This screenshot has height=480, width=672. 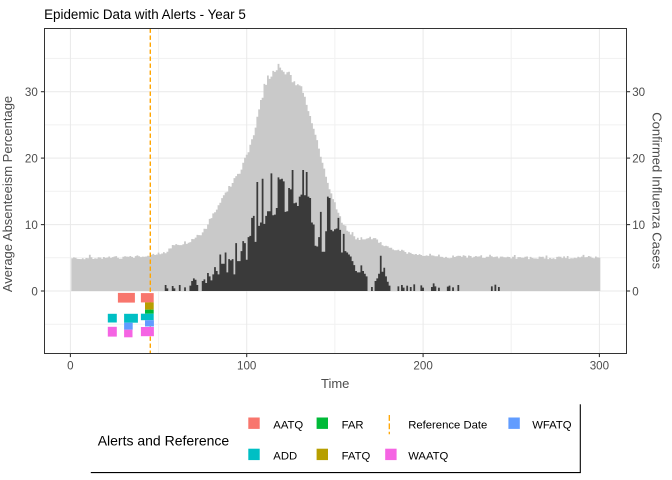 I want to click on svg-text: Average Absenteeism Percentage, so click(x=7, y=194).